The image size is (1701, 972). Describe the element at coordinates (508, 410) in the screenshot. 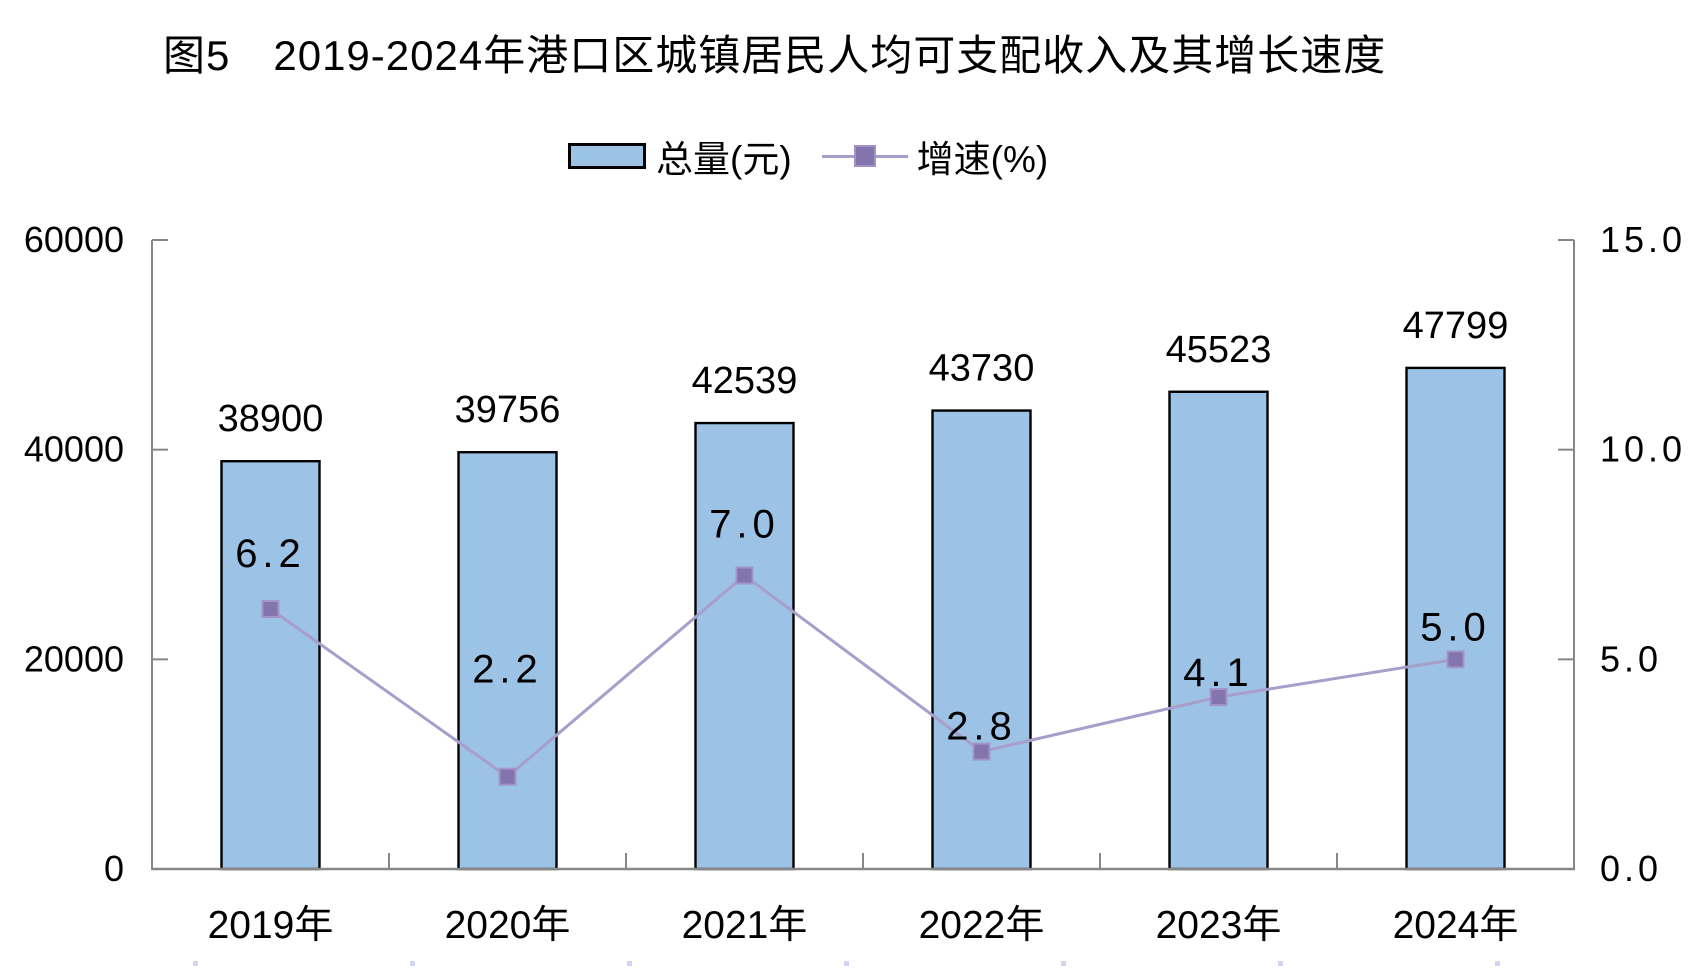

I see `bar-value-label: 39756` at that location.